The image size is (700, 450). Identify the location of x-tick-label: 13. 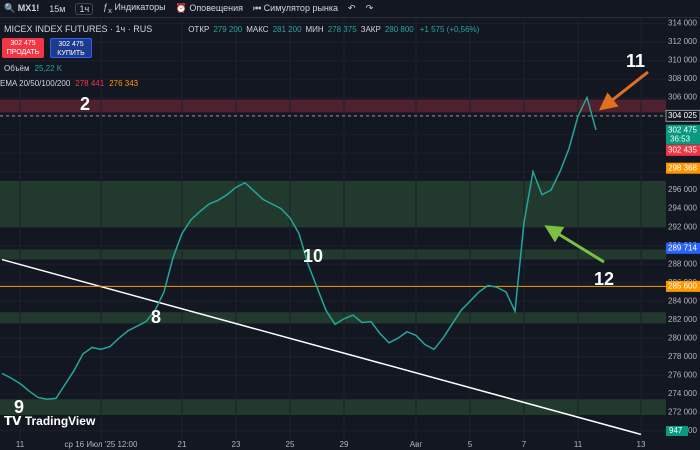
(641, 444).